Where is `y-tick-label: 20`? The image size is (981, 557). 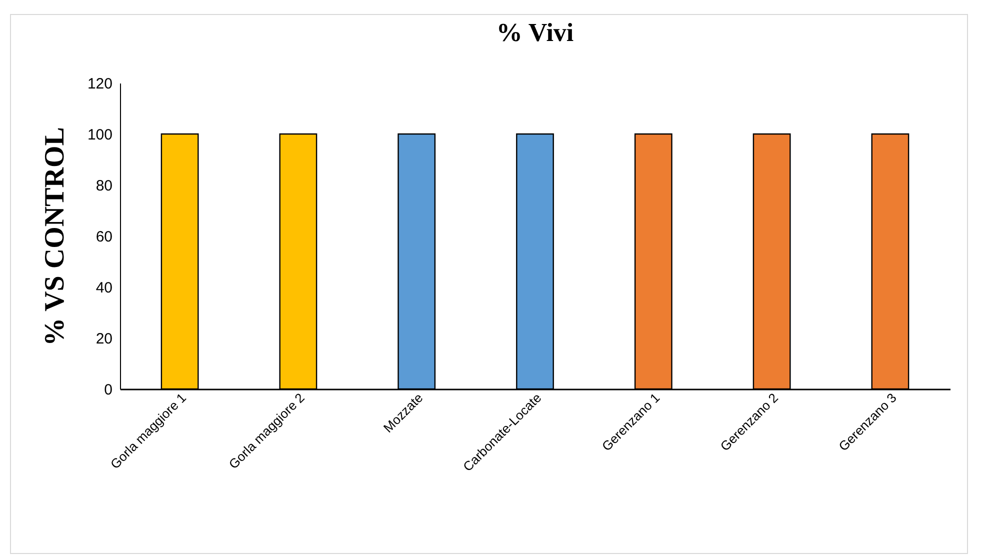 y-tick-label: 20 is located at coordinates (104, 339).